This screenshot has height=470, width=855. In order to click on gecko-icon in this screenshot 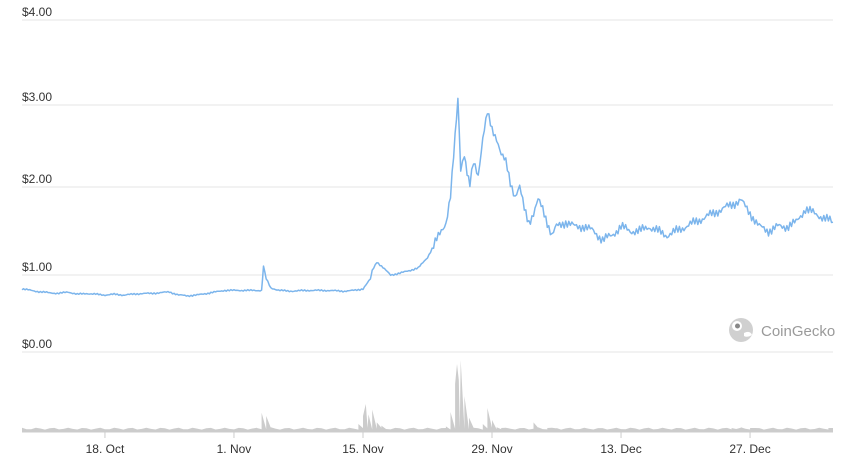, I will do `click(741, 330)`.